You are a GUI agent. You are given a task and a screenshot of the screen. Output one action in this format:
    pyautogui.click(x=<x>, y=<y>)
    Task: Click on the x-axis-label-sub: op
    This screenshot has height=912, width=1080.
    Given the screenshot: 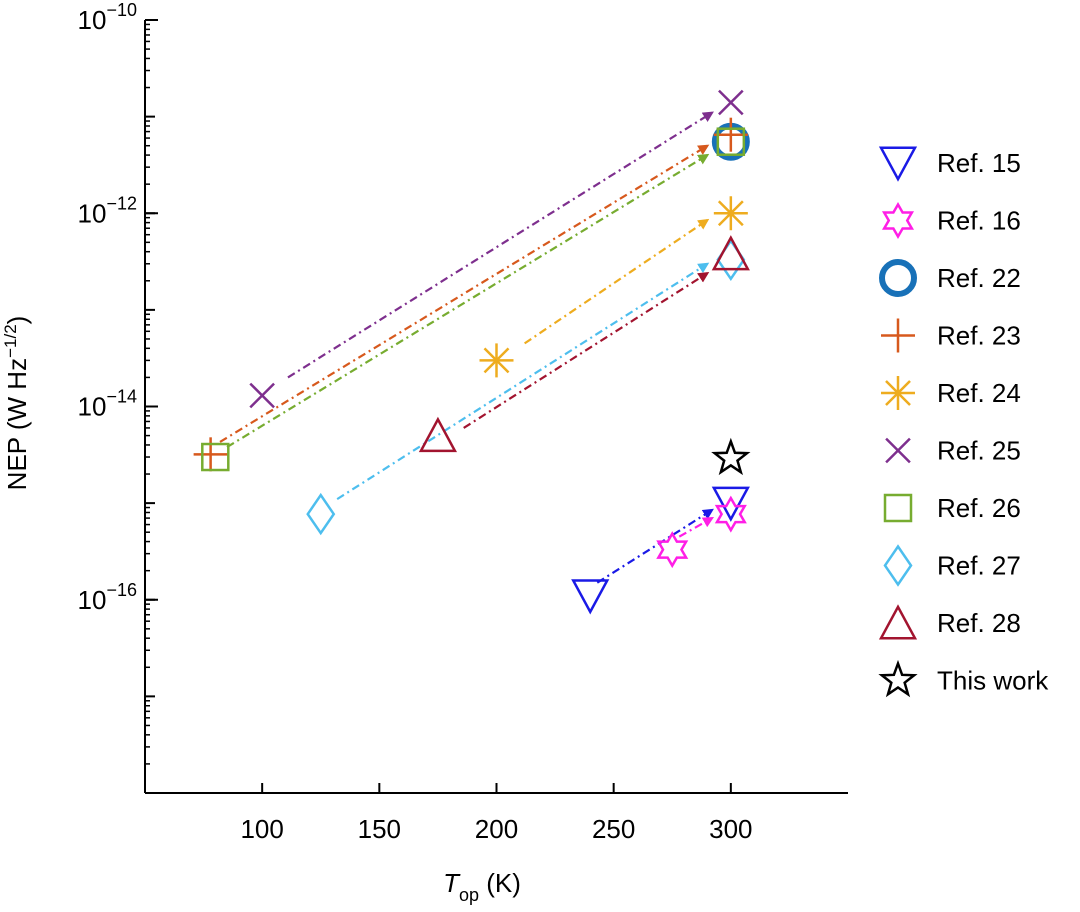 What is the action you would take?
    pyautogui.click(x=469, y=895)
    